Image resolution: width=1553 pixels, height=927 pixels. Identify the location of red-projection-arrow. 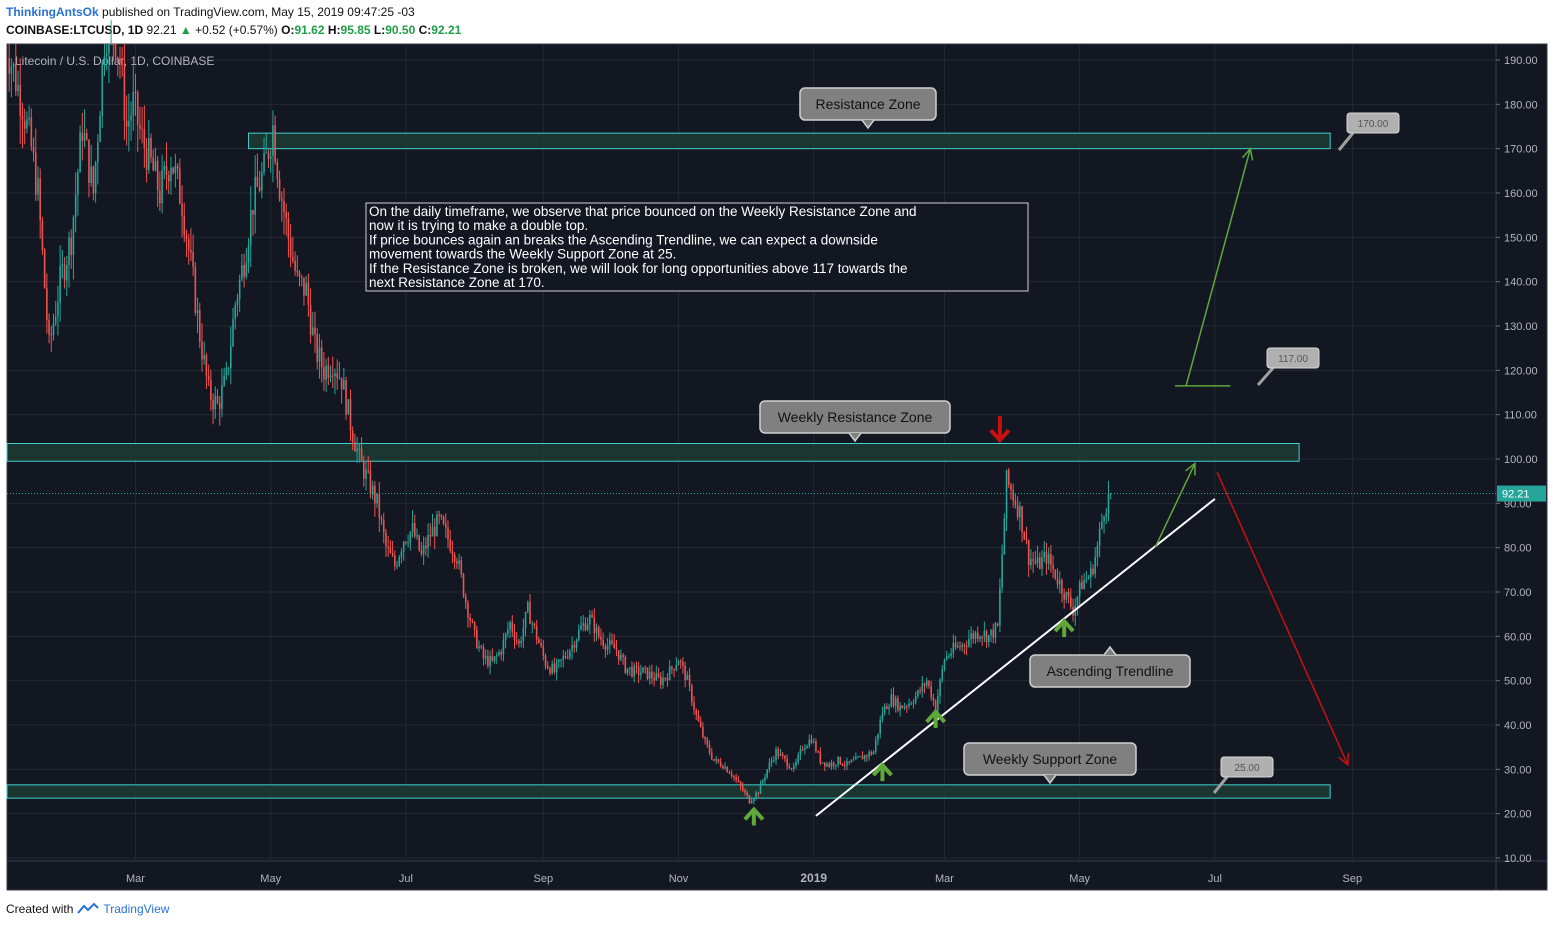
(1282, 618).